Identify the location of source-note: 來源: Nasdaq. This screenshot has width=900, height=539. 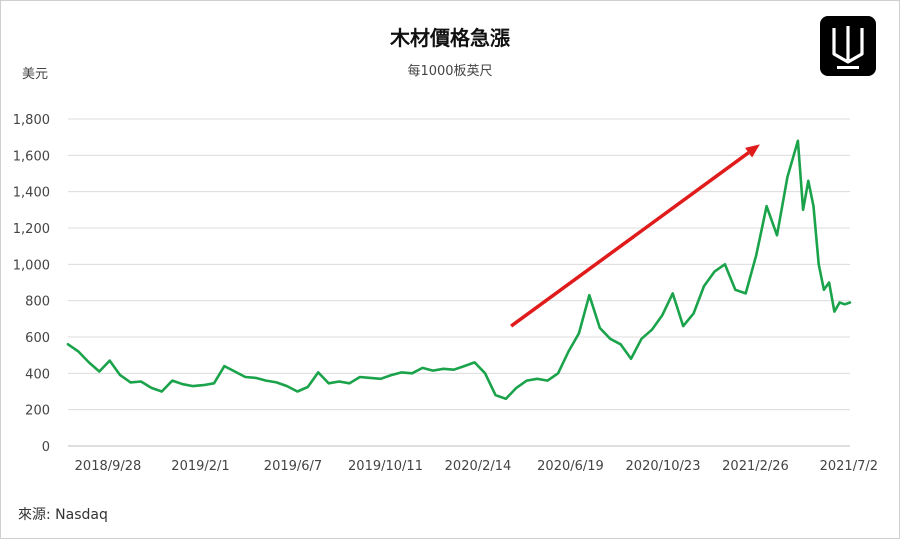
(63, 515).